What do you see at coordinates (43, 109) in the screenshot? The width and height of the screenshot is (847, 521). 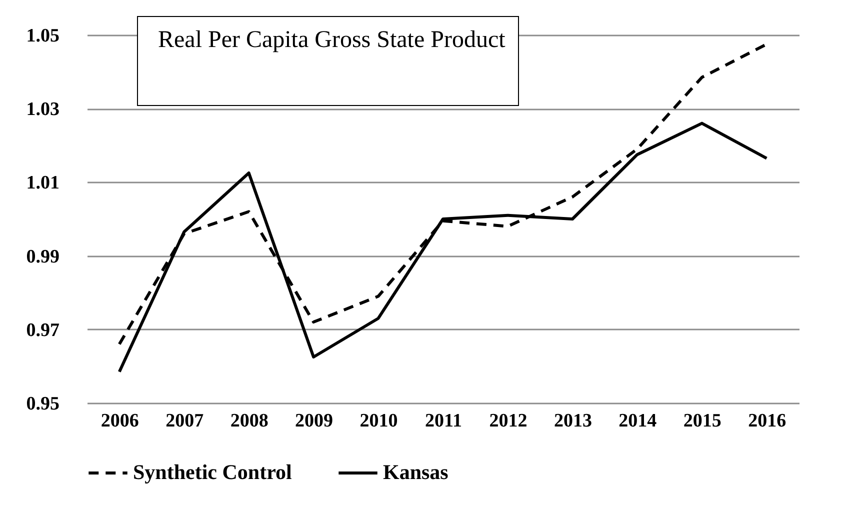 I see `y-tick-label: 1.03` at bounding box center [43, 109].